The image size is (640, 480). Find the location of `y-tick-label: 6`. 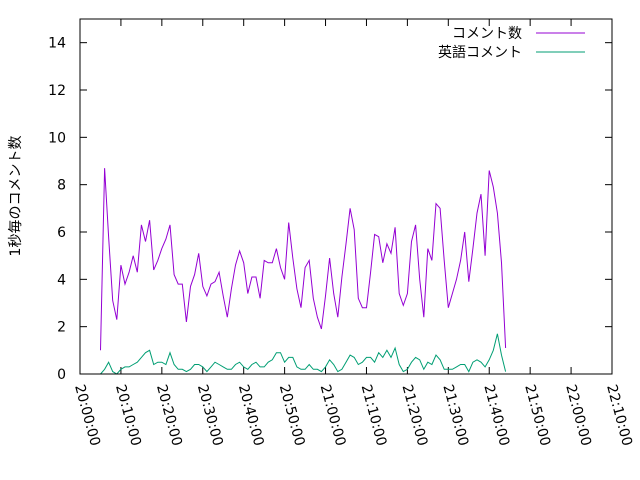

y-tick-label: 6 is located at coordinates (61, 233).